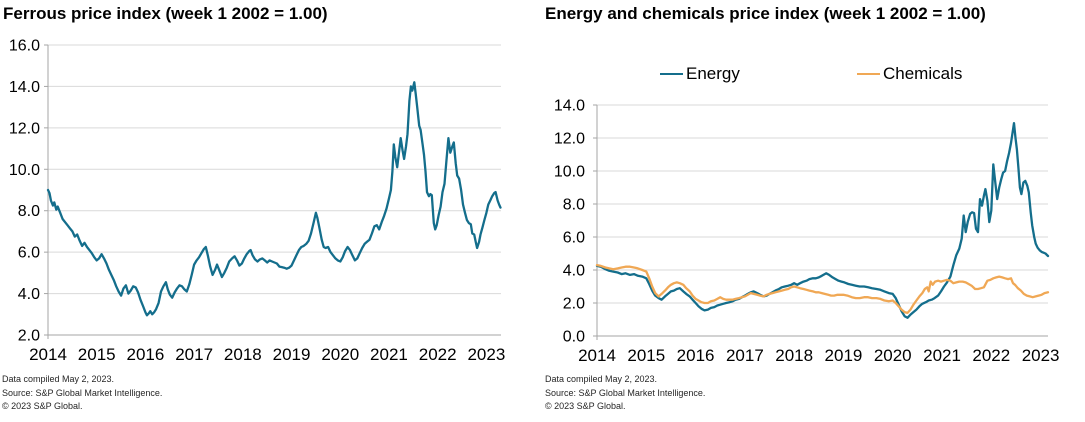 Image resolution: width=1085 pixels, height=422 pixels. What do you see at coordinates (165, 13) in the screenshot?
I see `ferrous-chart-title: Ferrous price index (week 1 2002 = 1.00)` at bounding box center [165, 13].